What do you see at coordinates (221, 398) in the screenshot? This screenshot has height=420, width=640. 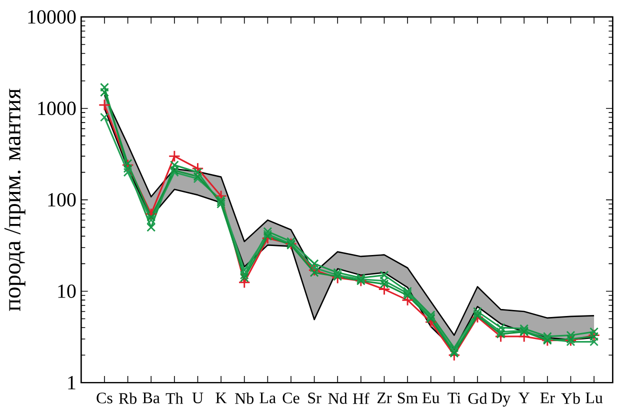 I see `x-tick-label: K` at bounding box center [221, 398].